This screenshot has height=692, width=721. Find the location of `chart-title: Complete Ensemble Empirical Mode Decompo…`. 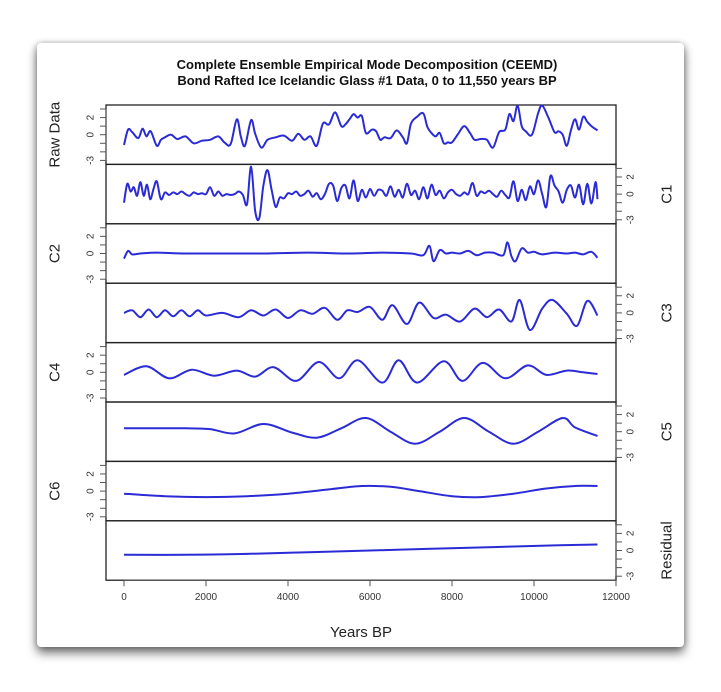

chart-title: Complete Ensemble Empirical Mode Decompo… is located at coordinates (367, 64).